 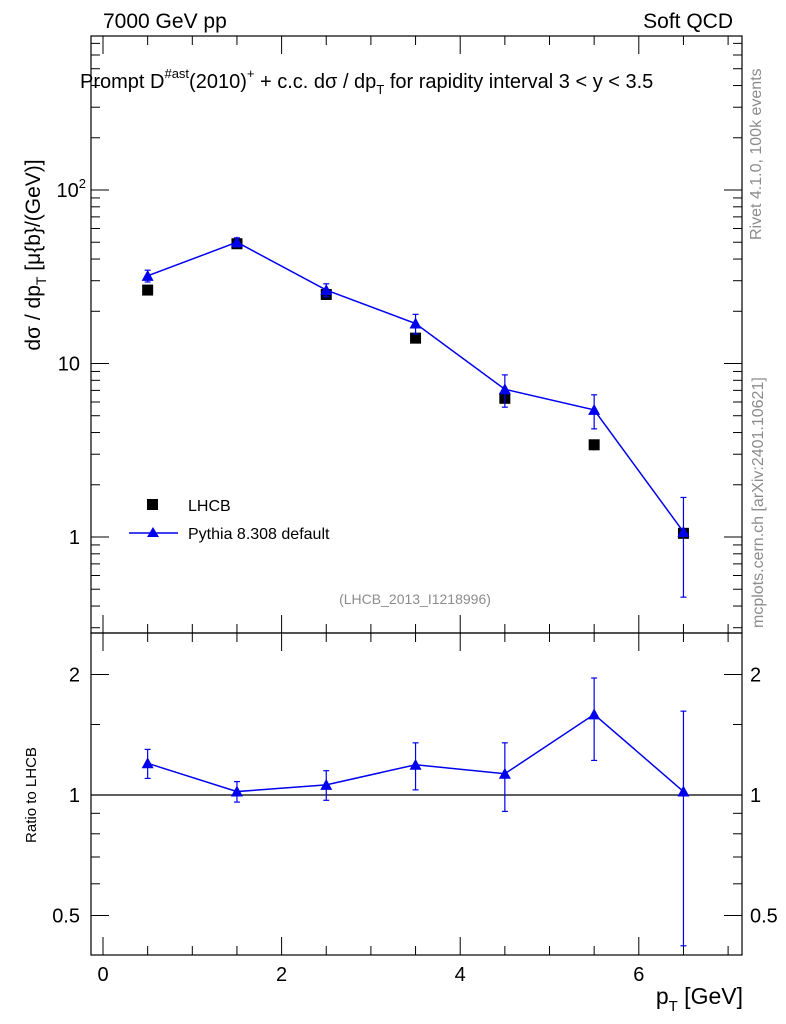 I want to click on y-tick-label-ratio-left: 0.5, so click(x=66, y=917).